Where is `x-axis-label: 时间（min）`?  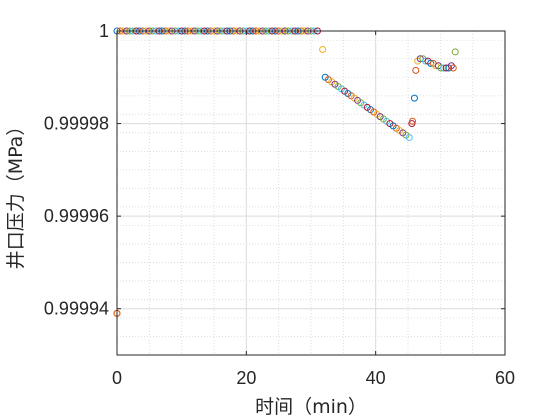
x-axis-label: 时间（min） is located at coordinates (311, 407).